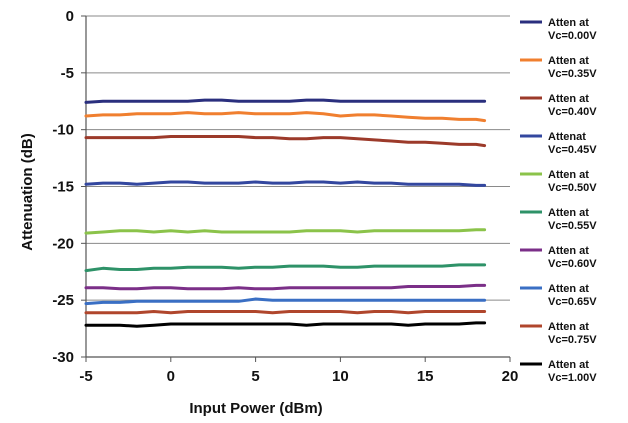  I want to click on x-tick-labels: -5 0 5 10 15 20, so click(298, 376).